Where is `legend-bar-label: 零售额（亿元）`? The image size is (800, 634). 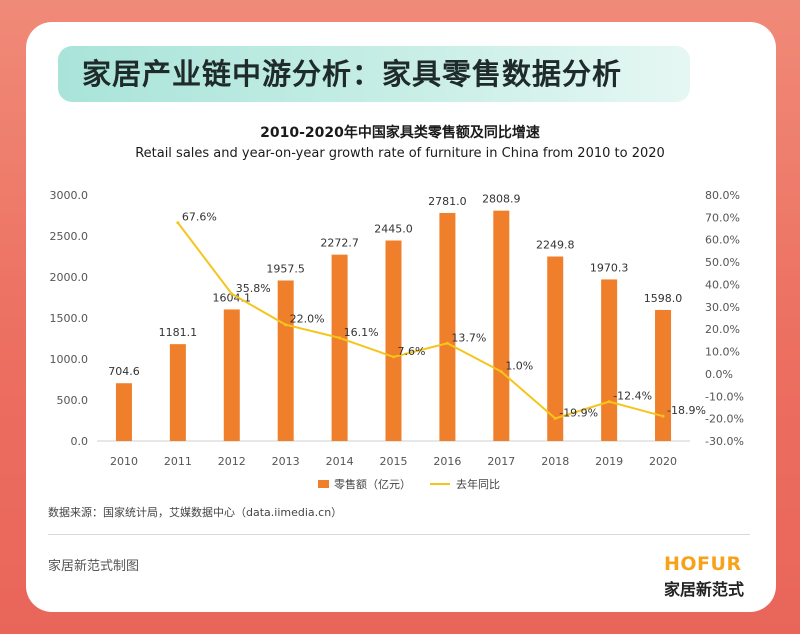
legend-bar-label: 零售额（亿元） is located at coordinates (372, 484).